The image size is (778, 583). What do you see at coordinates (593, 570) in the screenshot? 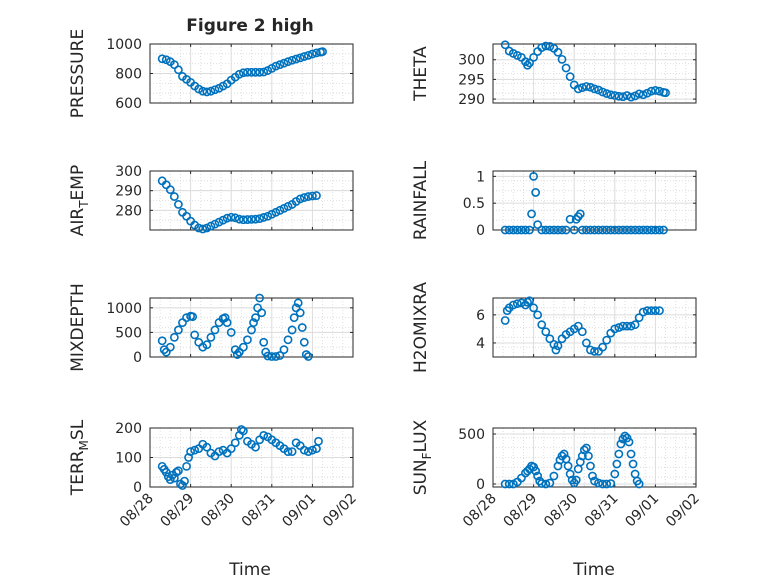
I see `x-axis-label-right: Time` at bounding box center [593, 570].